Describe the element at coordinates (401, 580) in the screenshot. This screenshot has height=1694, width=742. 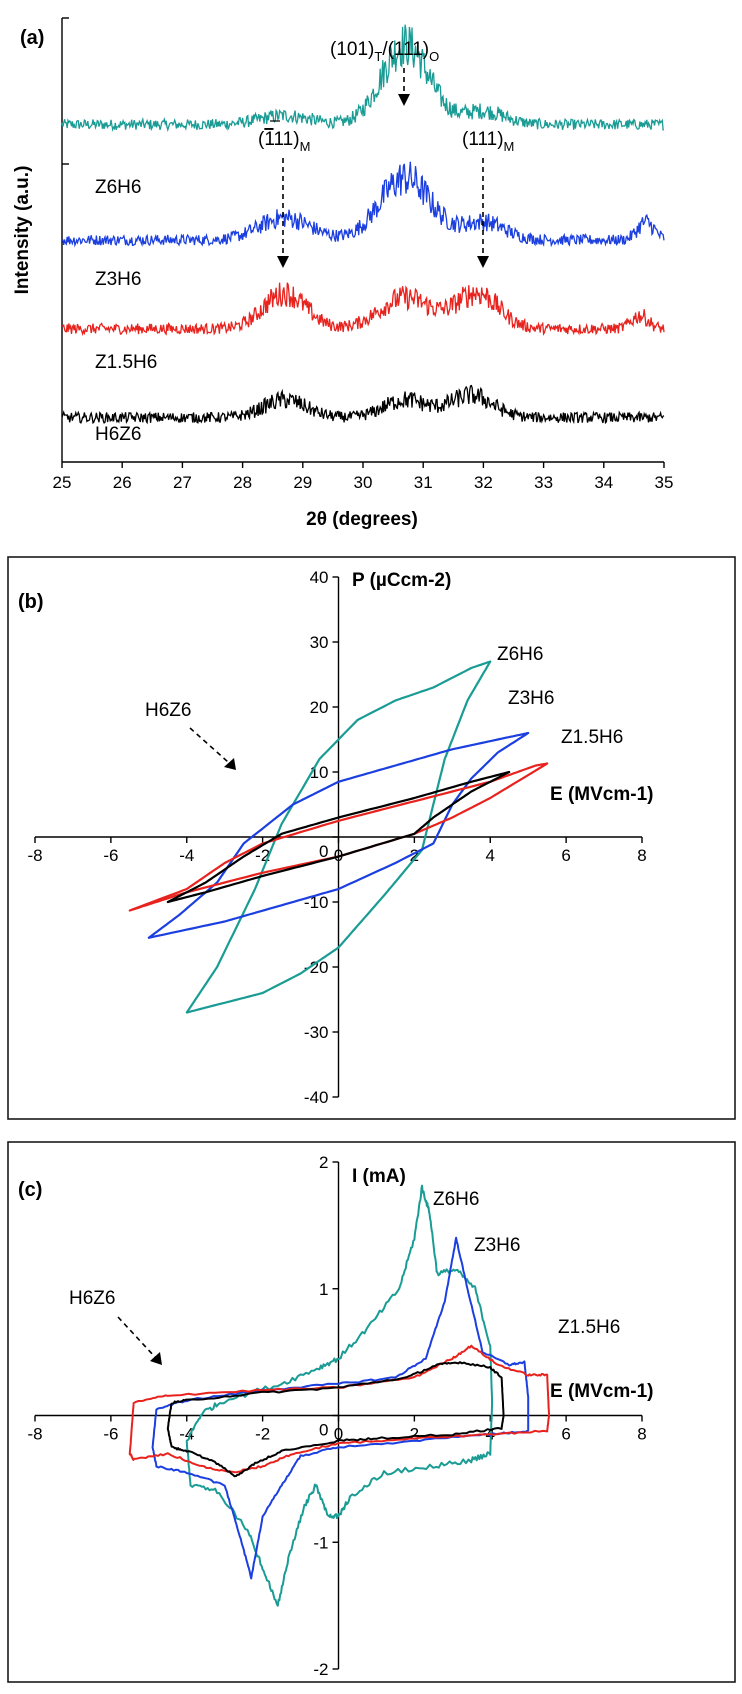
I see `panel-b-ylabel: P (µCcm-2)` at that location.